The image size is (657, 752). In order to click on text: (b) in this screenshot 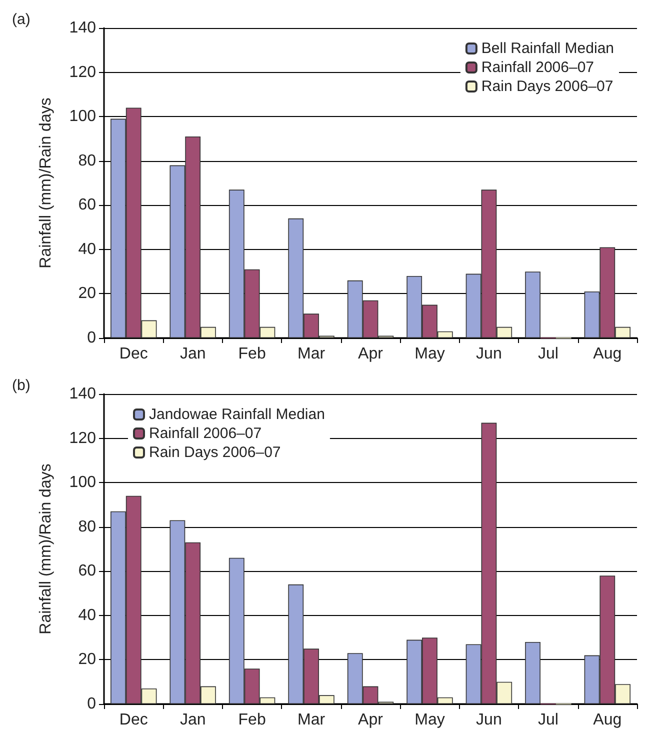, I will do `click(21, 385)`.